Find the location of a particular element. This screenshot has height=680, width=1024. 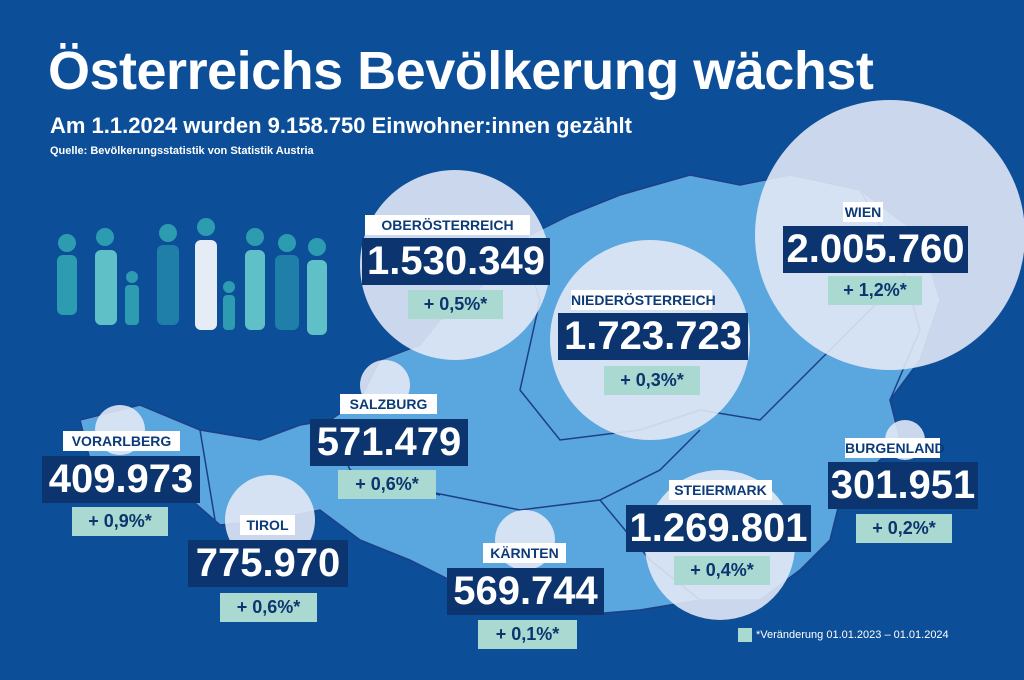

steiermark-label: STEIERMARK is located at coordinates (720, 490).